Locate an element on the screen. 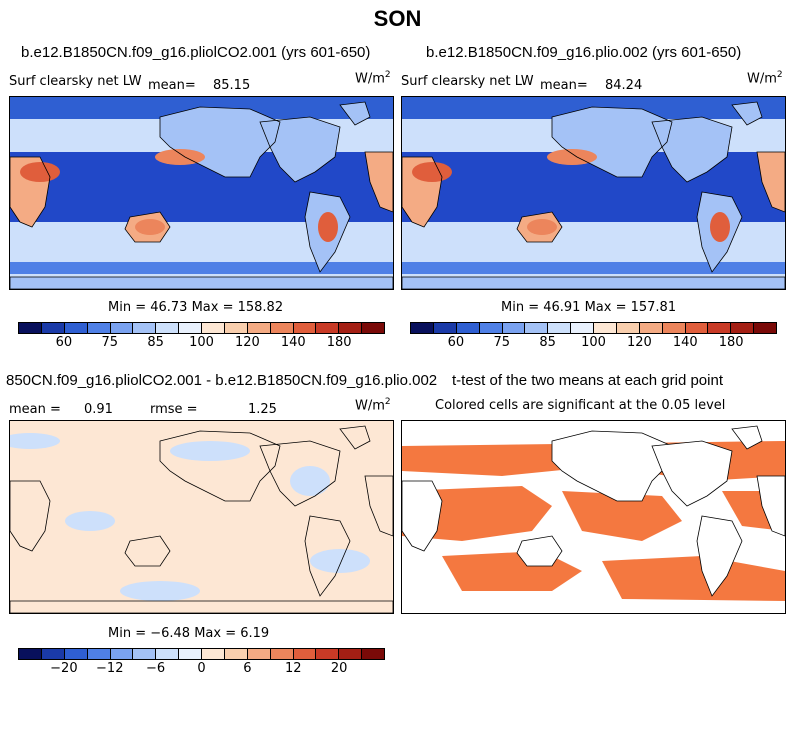  panel1-colorbar-ticks: 60 75 85 100 120 140 180 is located at coordinates (201, 344).